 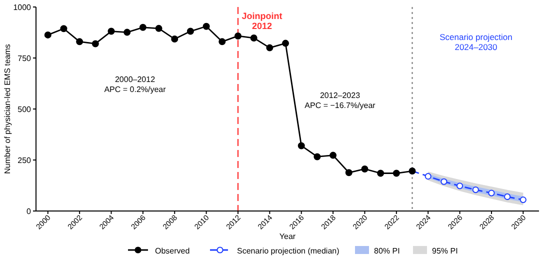 What do you see at coordinates (25, 58) in the screenshot?
I see `y-tick-label: 750` at bounding box center [25, 58].